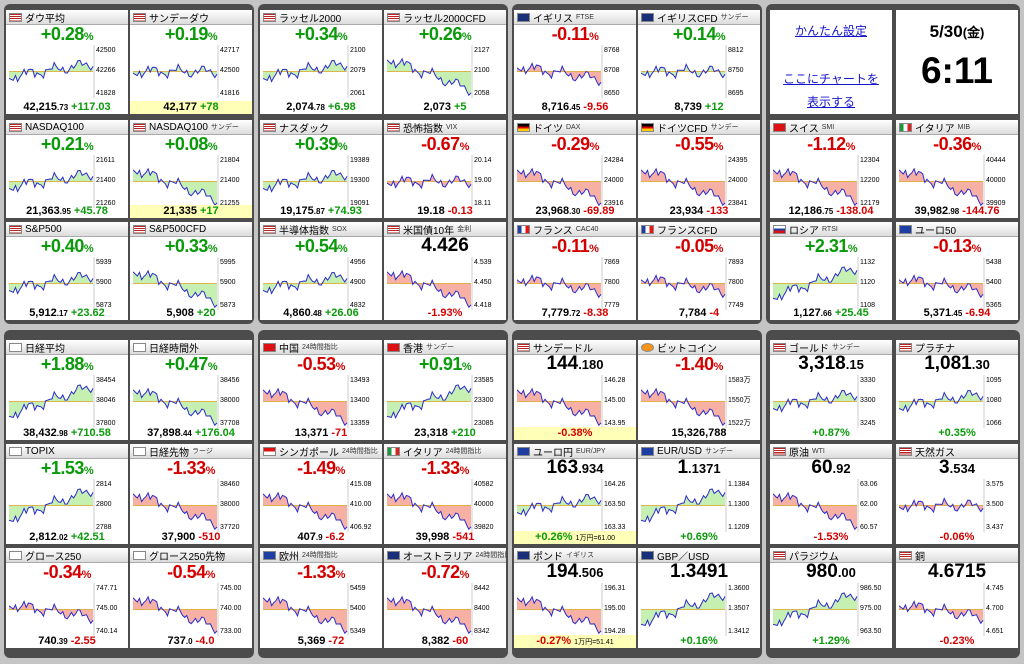 The width and height of the screenshot is (1024, 664). Describe the element at coordinates (699, 62) in the screenshot. I see `quote-card-ukcfd: イギリスCFD サンデー +0.14% 8812 8750 8695 8,739 +12` at that location.